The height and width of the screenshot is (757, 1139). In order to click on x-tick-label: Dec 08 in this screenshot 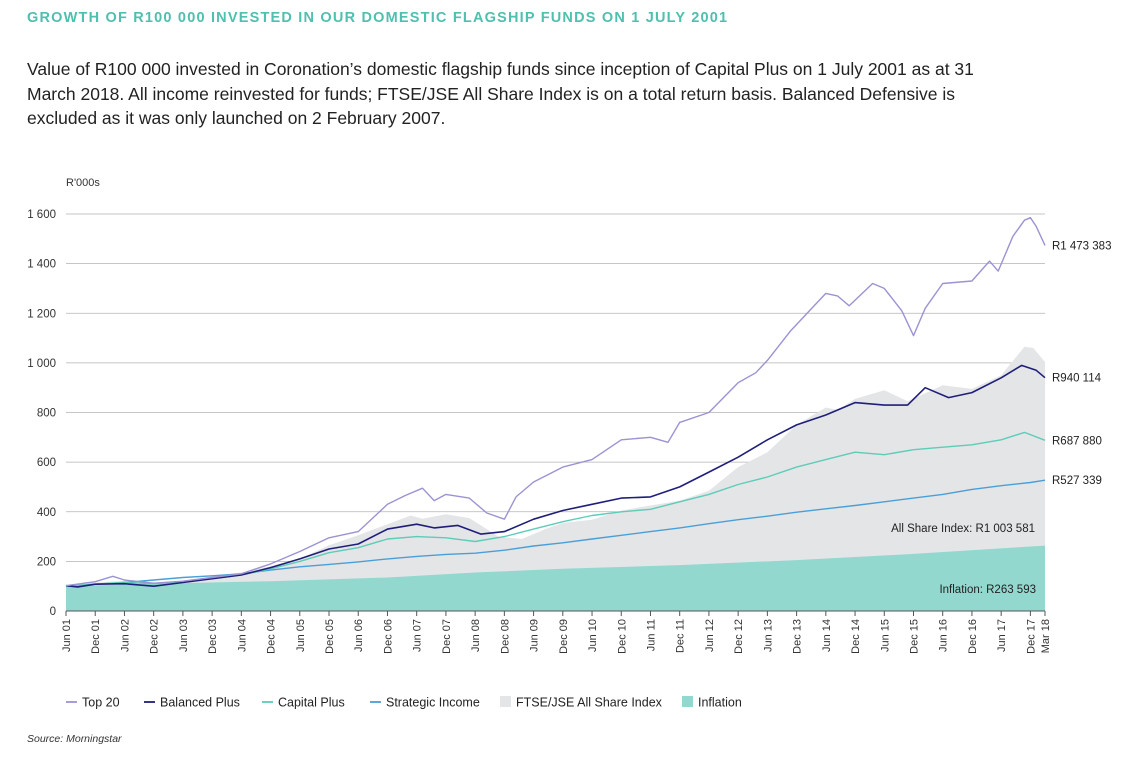, I will do `click(505, 636)`.